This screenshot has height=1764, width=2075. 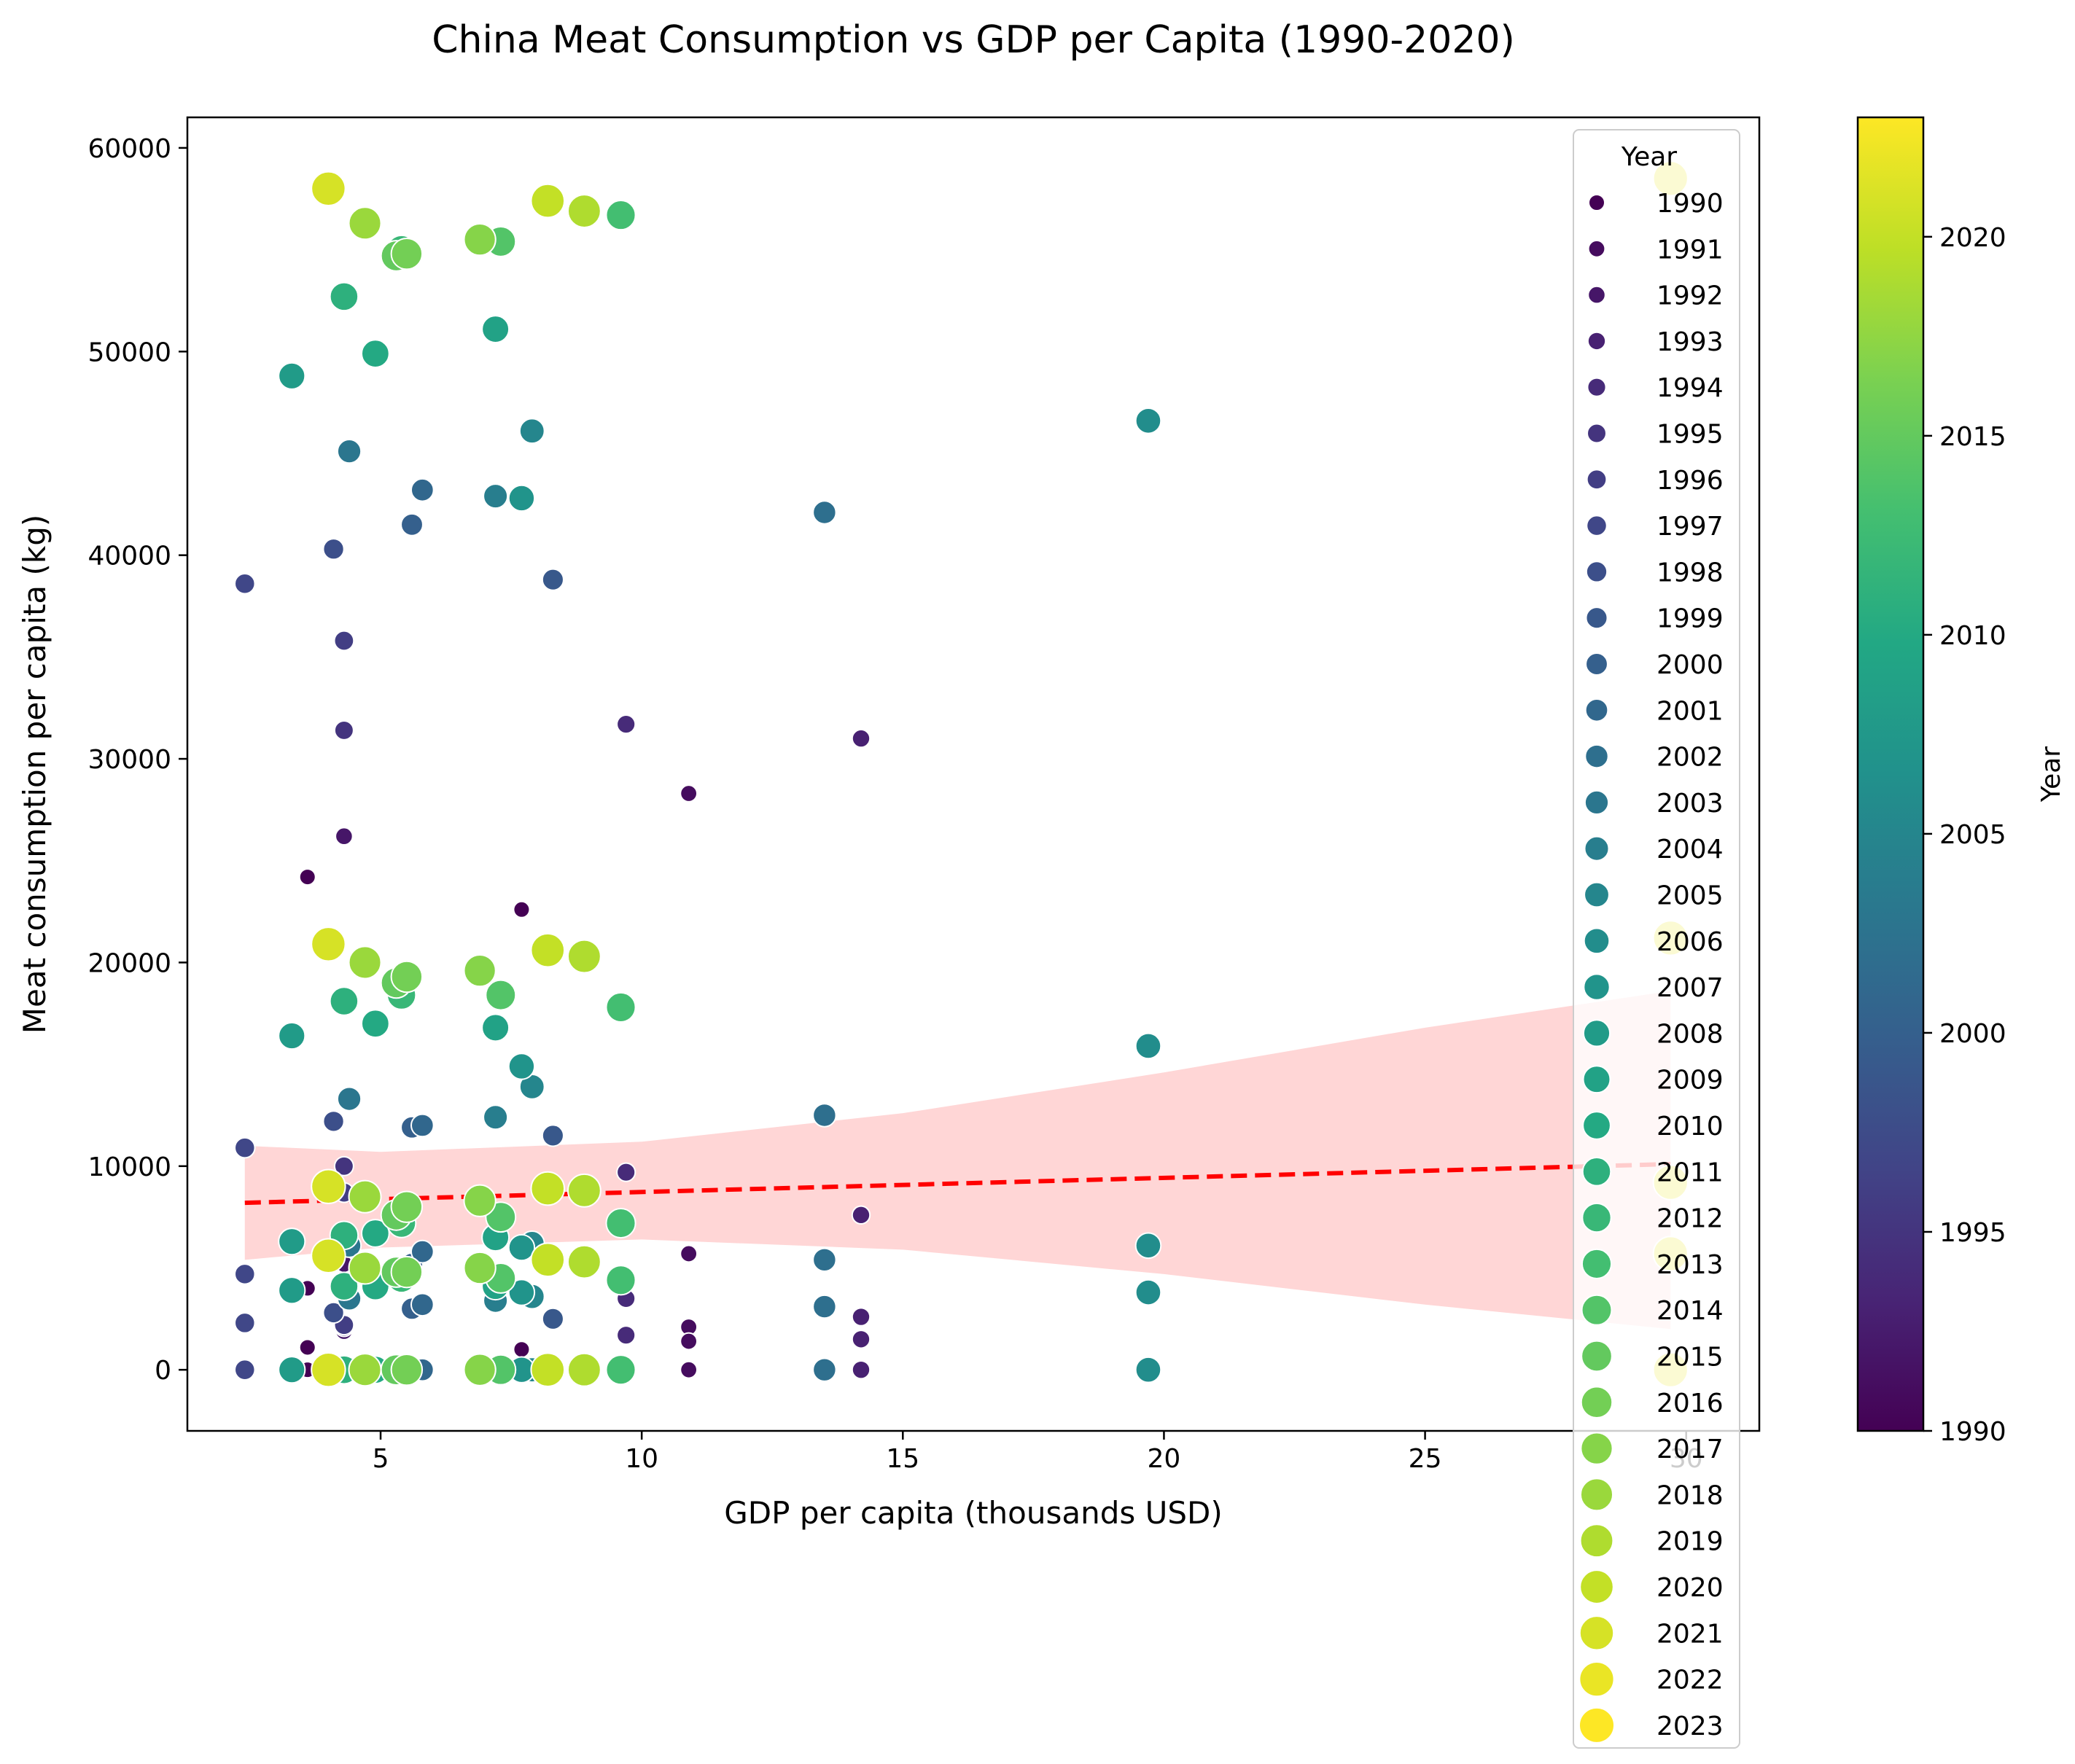 I want to click on y-tick-label: 60000, so click(x=129, y=149).